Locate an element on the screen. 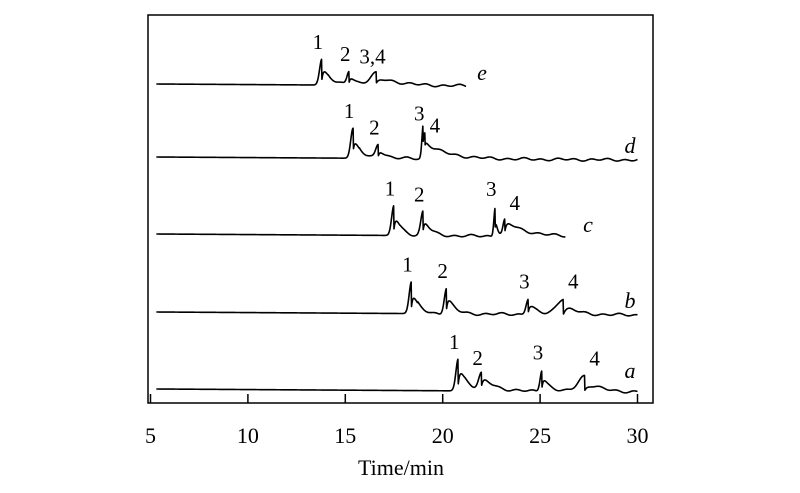 Image resolution: width=800 pixels, height=493 pixels. trace-b is located at coordinates (396, 299).